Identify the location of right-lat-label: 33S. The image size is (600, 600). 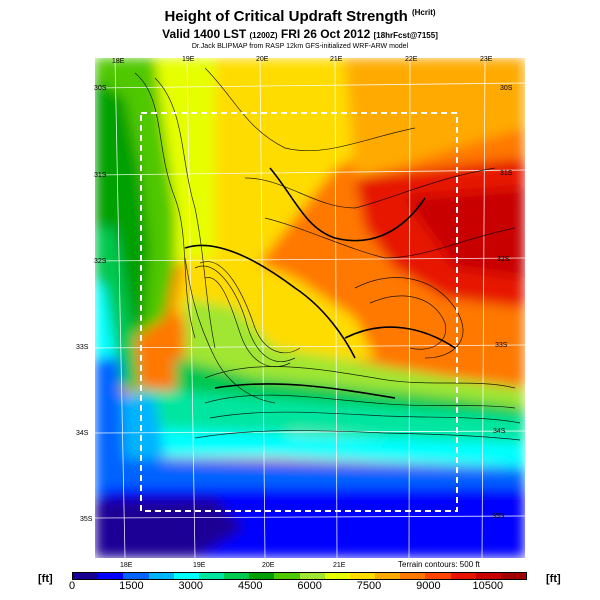
(501, 345).